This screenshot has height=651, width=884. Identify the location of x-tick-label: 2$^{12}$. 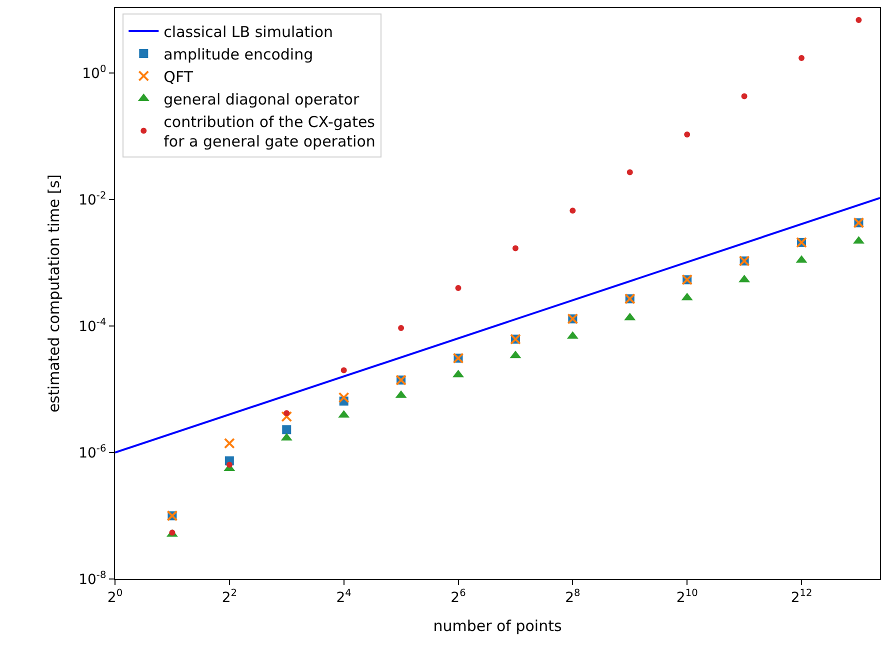
(801, 597).